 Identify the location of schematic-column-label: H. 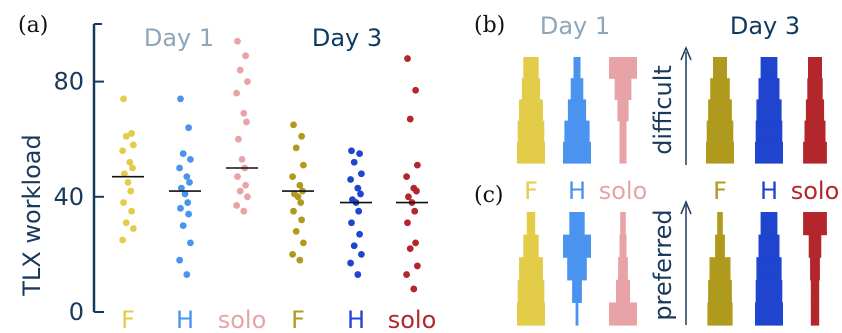
(577, 191).